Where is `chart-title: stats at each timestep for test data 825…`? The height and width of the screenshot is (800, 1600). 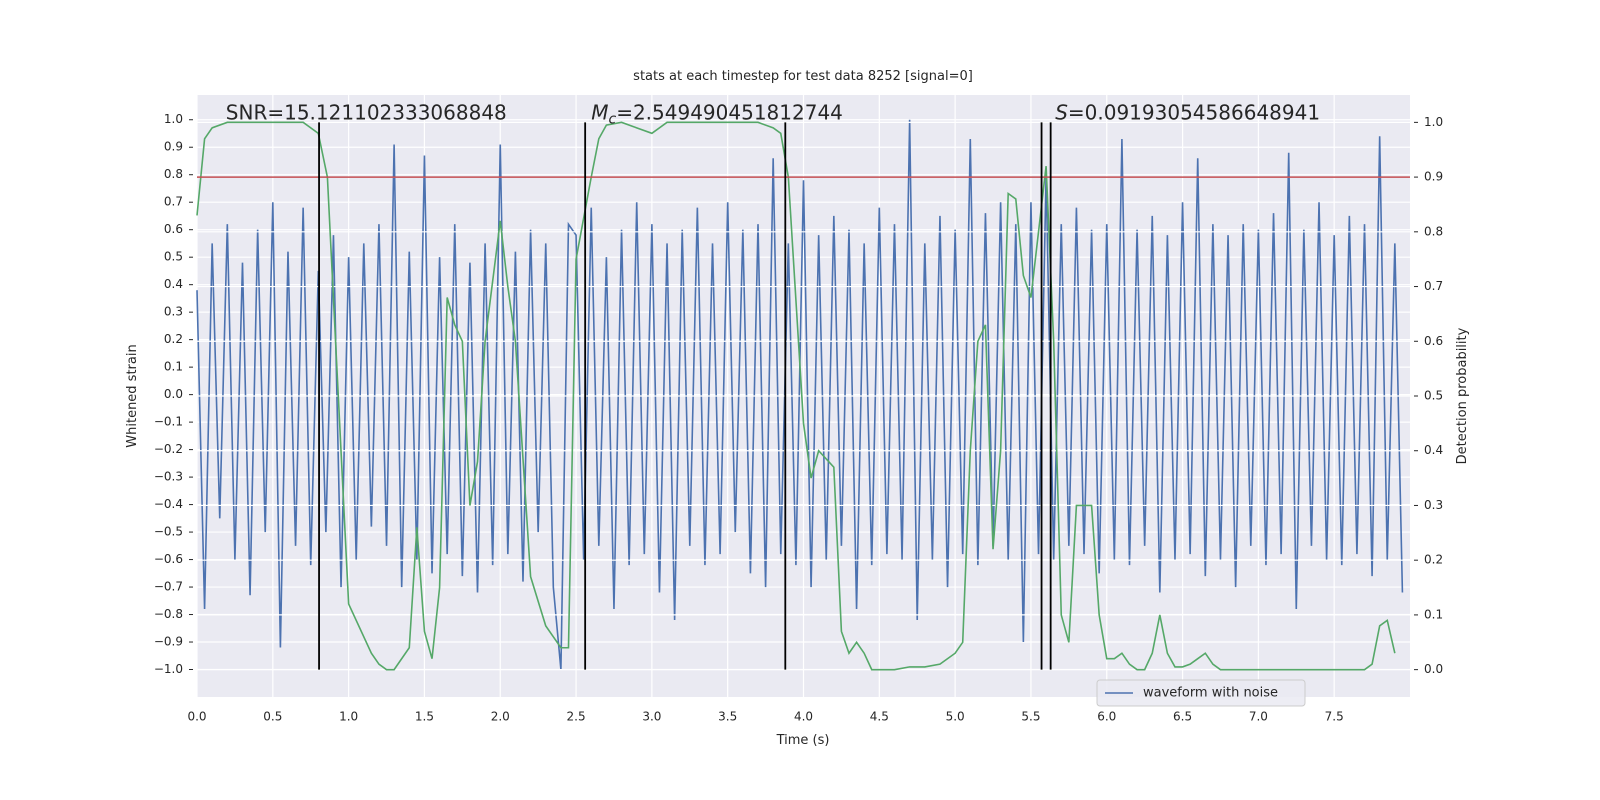
chart-title: stats at each timestep for test data 825… is located at coordinates (803, 76).